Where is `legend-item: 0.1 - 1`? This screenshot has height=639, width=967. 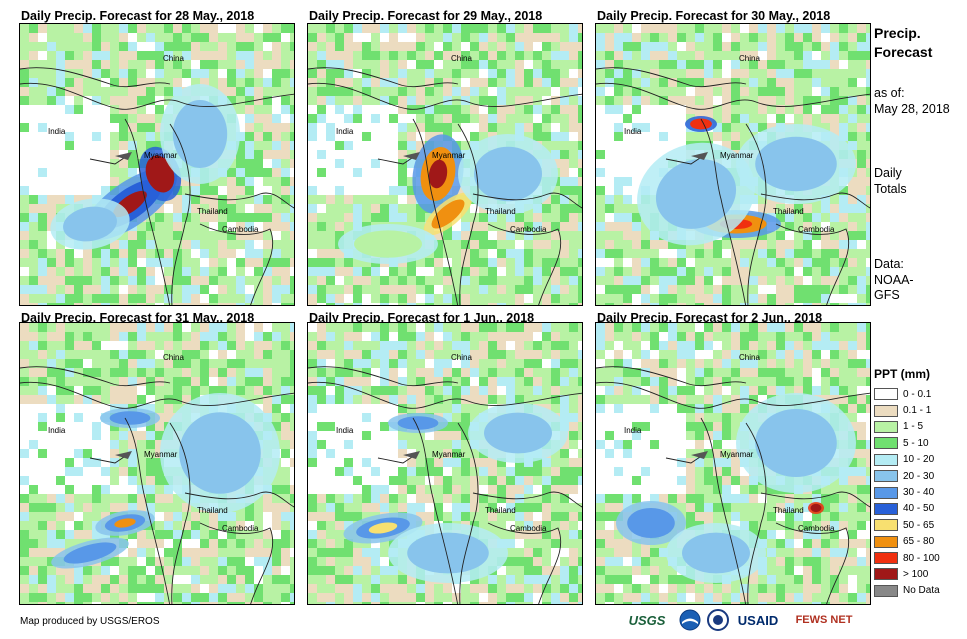 legend-item: 0.1 - 1 is located at coordinates (907, 410).